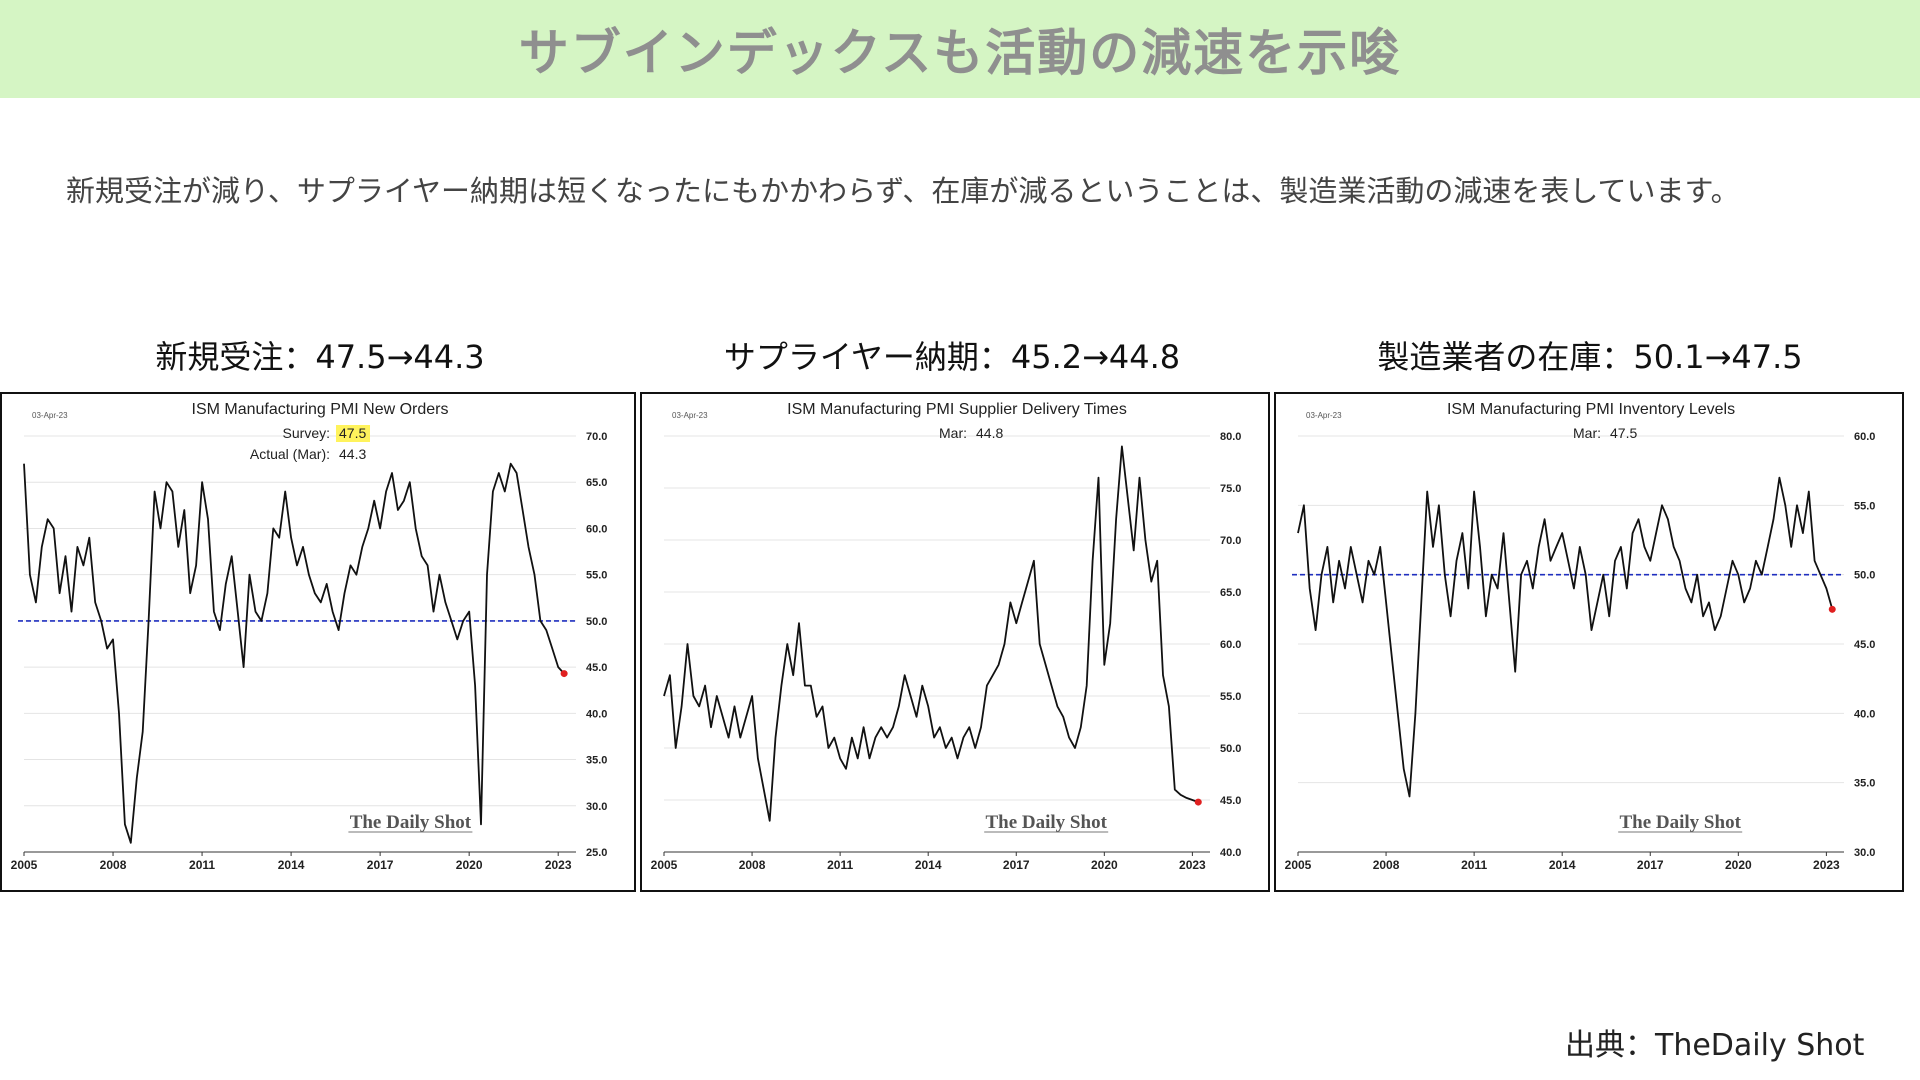  Describe the element at coordinates (1230, 437) in the screenshot. I see `y-tick-label: 80.0` at that location.